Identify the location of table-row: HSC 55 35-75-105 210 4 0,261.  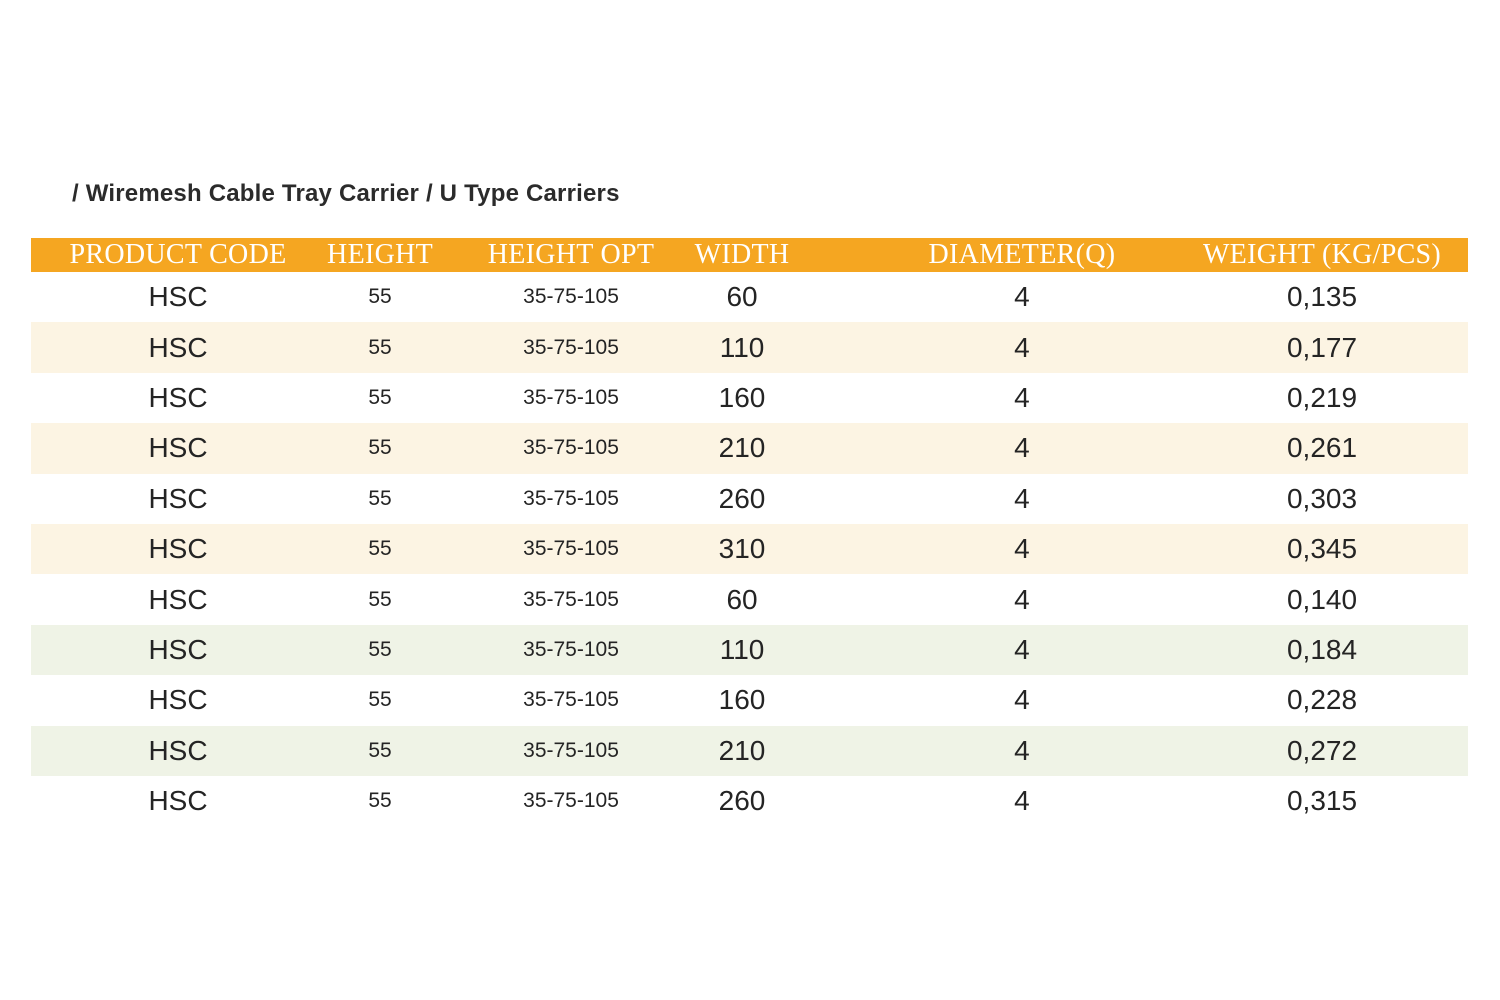
(749, 448).